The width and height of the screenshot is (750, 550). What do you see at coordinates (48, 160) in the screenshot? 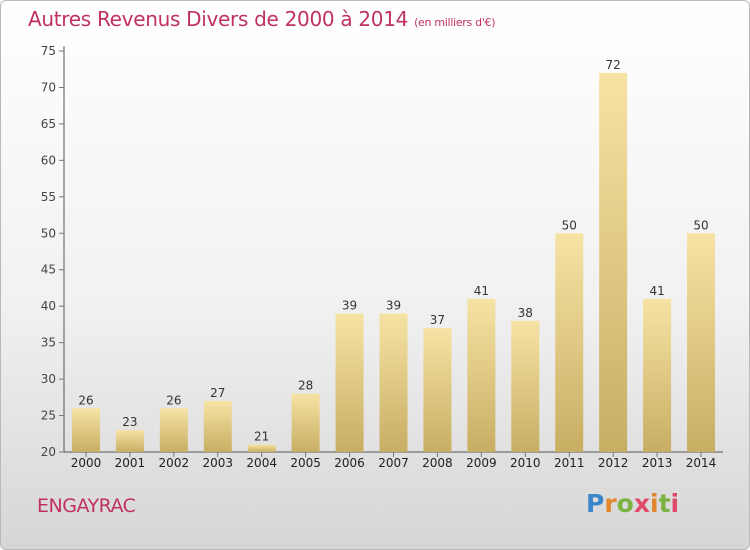
I see `y-tick-label: 60` at bounding box center [48, 160].